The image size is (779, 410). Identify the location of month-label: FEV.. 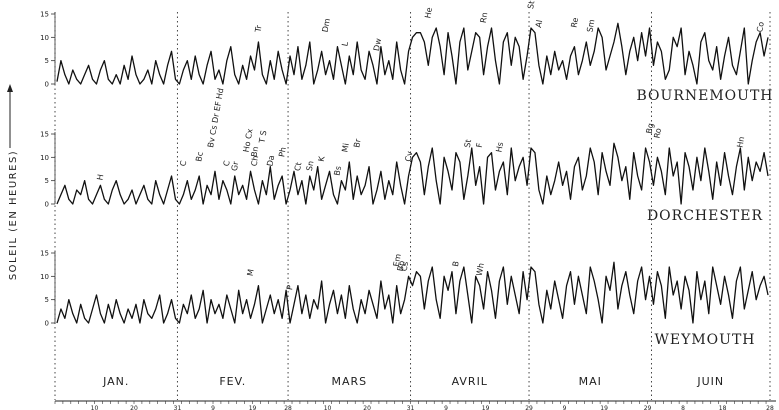
(232, 381).